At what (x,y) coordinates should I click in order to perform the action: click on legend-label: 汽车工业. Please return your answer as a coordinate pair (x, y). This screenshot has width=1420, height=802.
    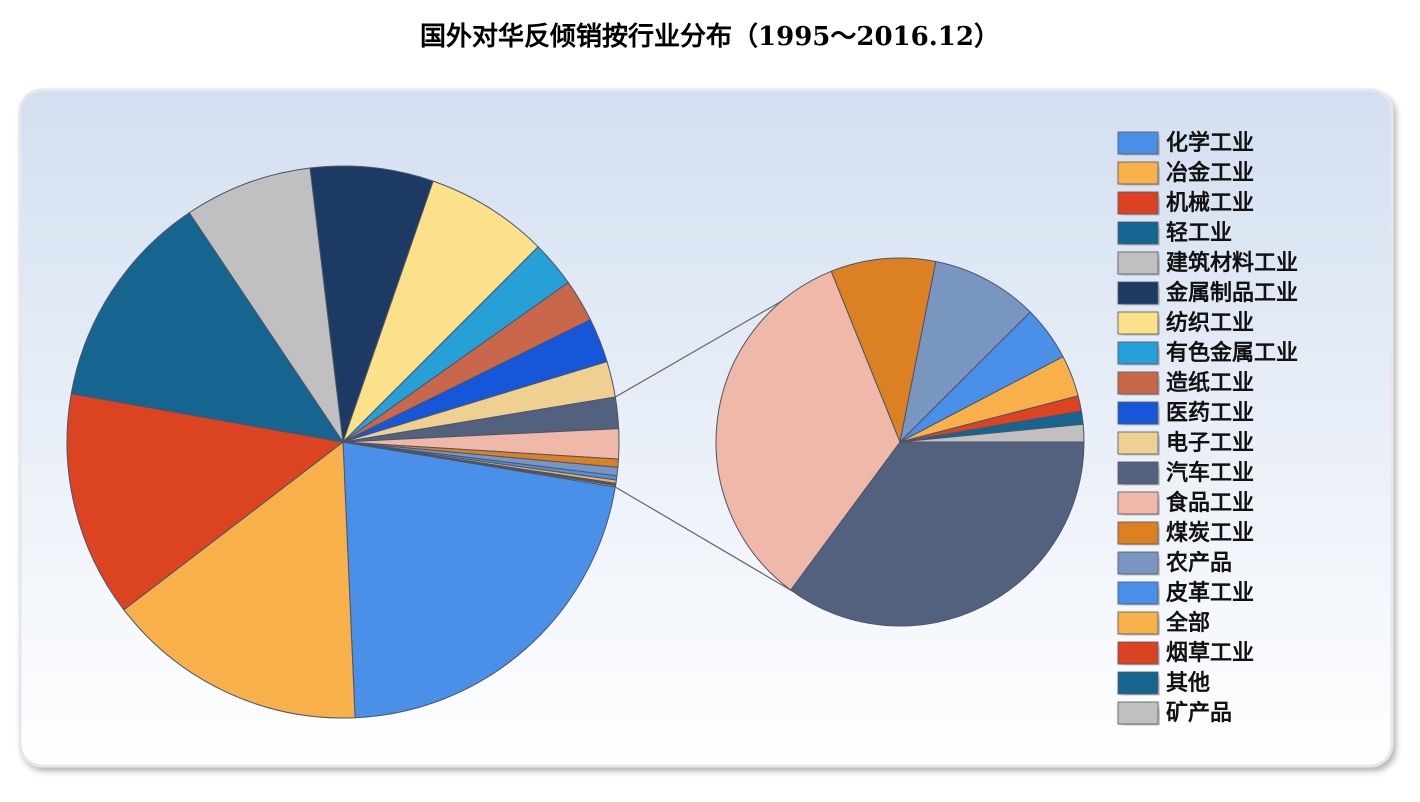
    Looking at the image, I should click on (1210, 473).